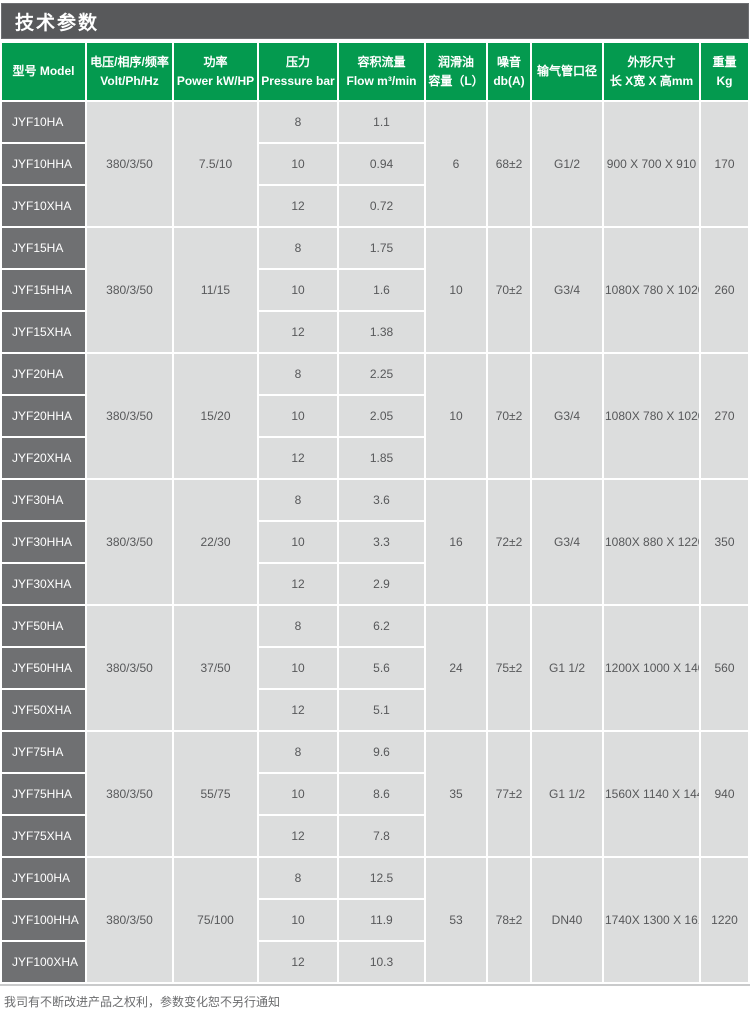  I want to click on column-header: 润滑油 容量（L）, so click(456, 71).